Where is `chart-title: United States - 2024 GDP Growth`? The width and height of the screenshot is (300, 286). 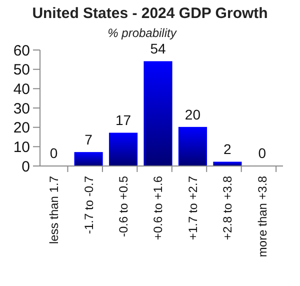
chart-title: United States - 2024 GDP Growth is located at coordinates (150, 13).